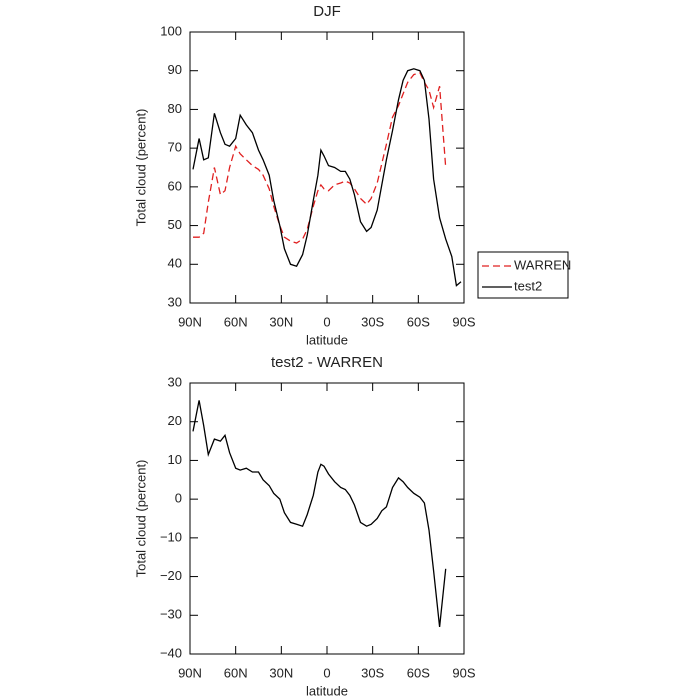 The height and width of the screenshot is (700, 700). Describe the element at coordinates (175, 147) in the screenshot. I see `y-tick-label: 70` at that location.